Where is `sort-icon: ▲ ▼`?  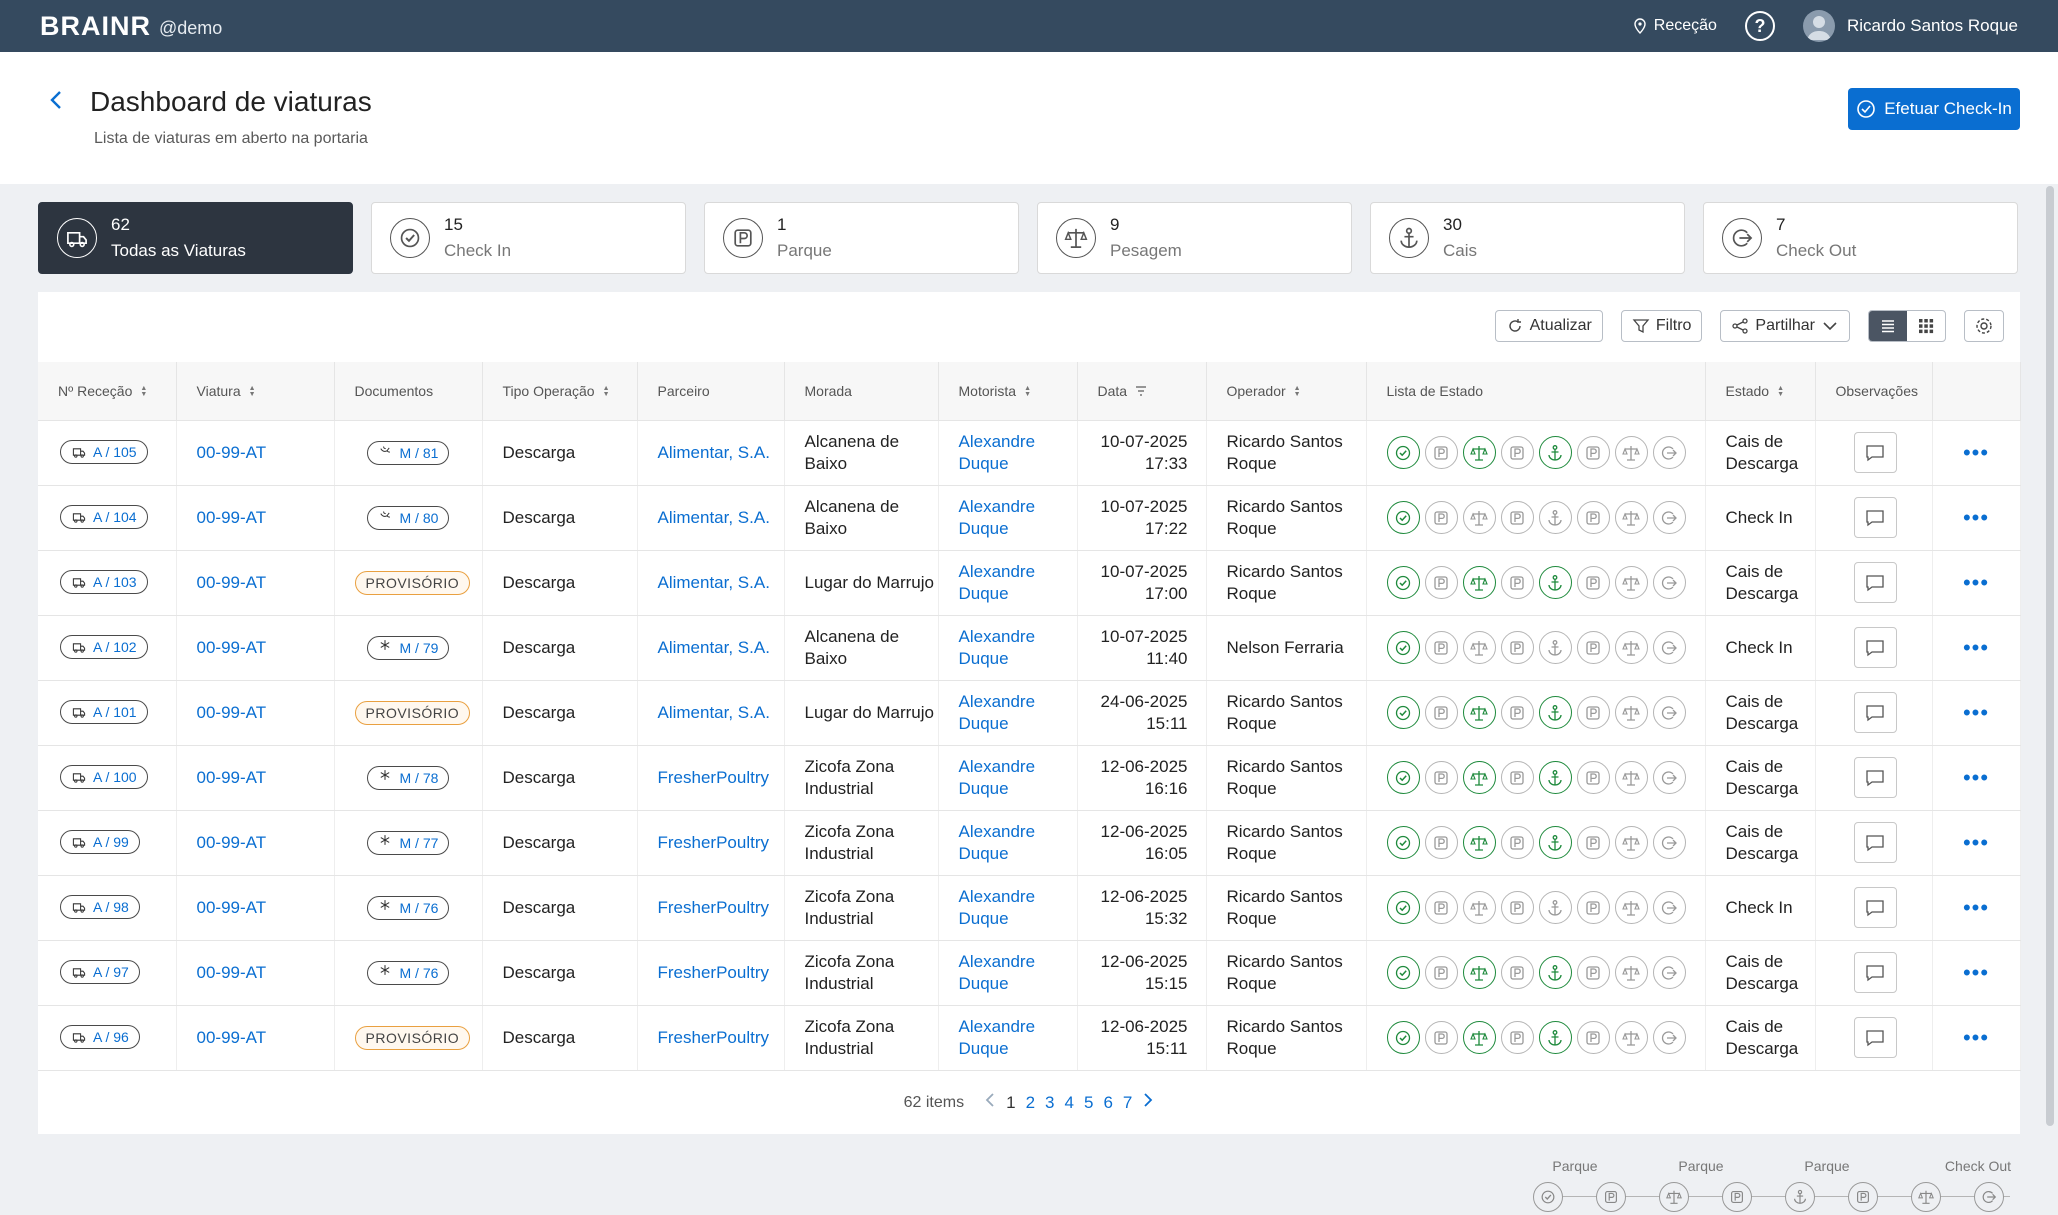
sort-icon: ▲ ▼ is located at coordinates (1028, 392).